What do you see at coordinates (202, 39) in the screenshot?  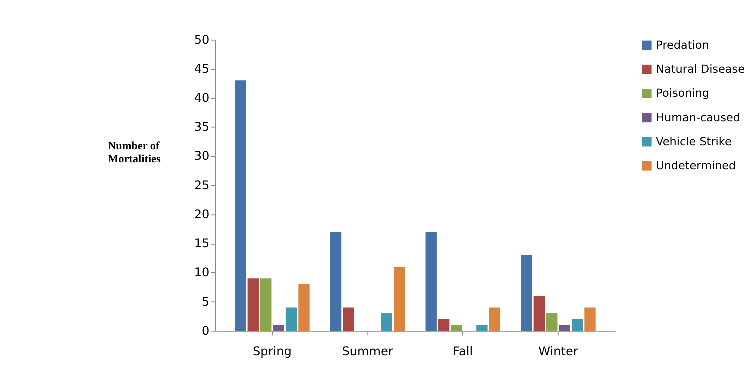 I see `y-tick-label: 50` at bounding box center [202, 39].